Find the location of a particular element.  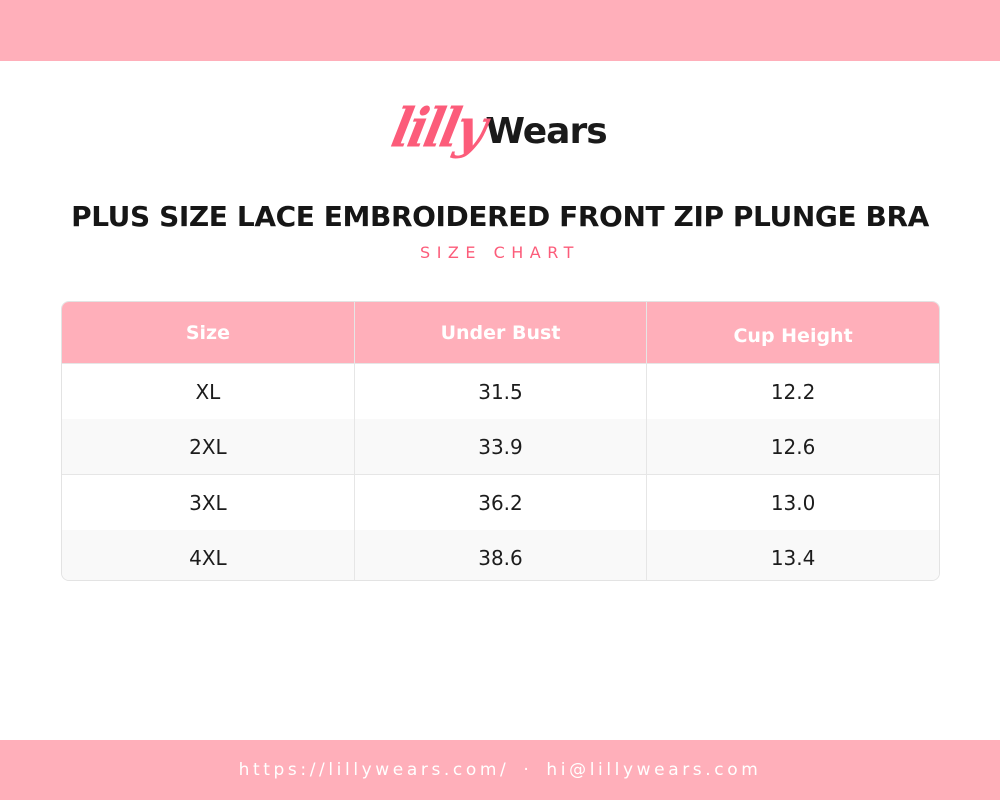

cell-under-bust: 31.5 is located at coordinates (501, 391).